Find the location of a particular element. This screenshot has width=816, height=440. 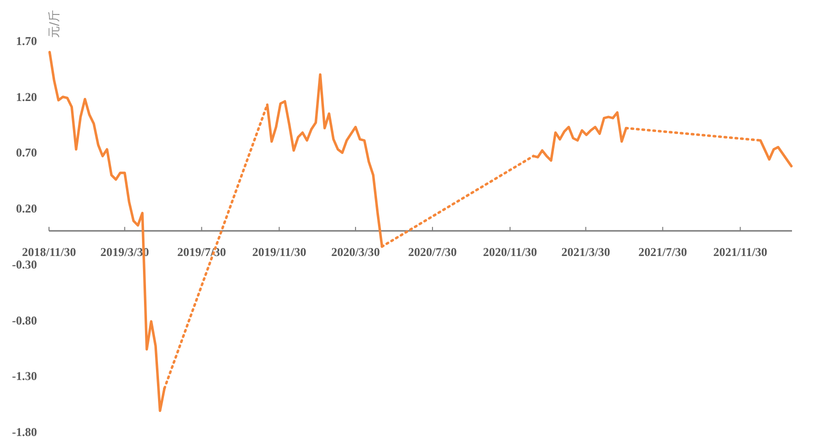

y-tick-label: -0.30 is located at coordinates (24, 264).